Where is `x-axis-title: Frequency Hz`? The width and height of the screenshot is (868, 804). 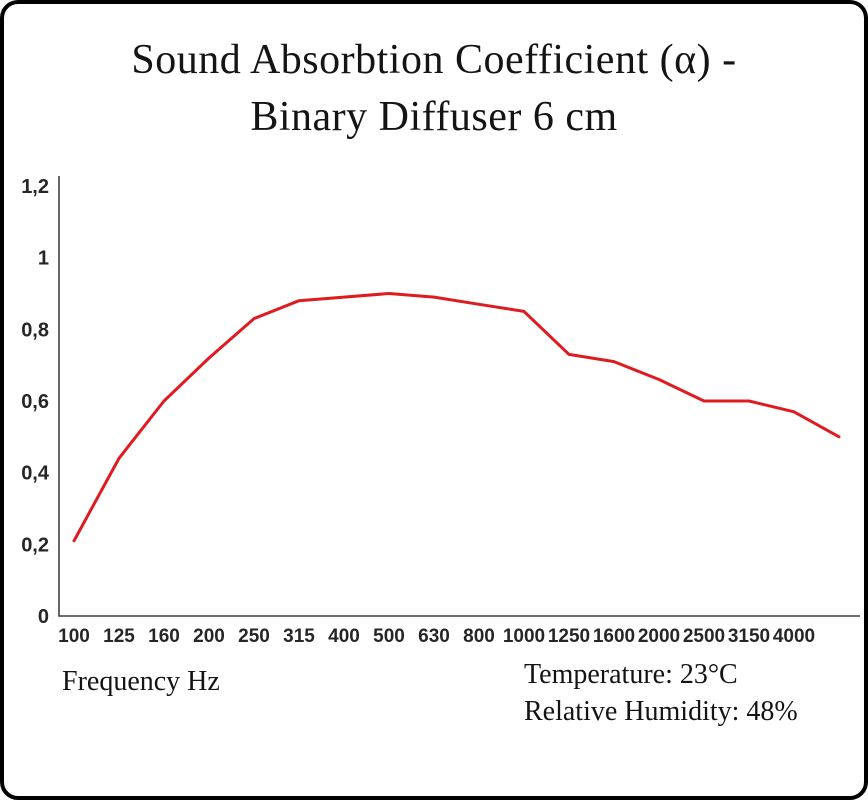
x-axis-title: Frequency Hz is located at coordinates (141, 681).